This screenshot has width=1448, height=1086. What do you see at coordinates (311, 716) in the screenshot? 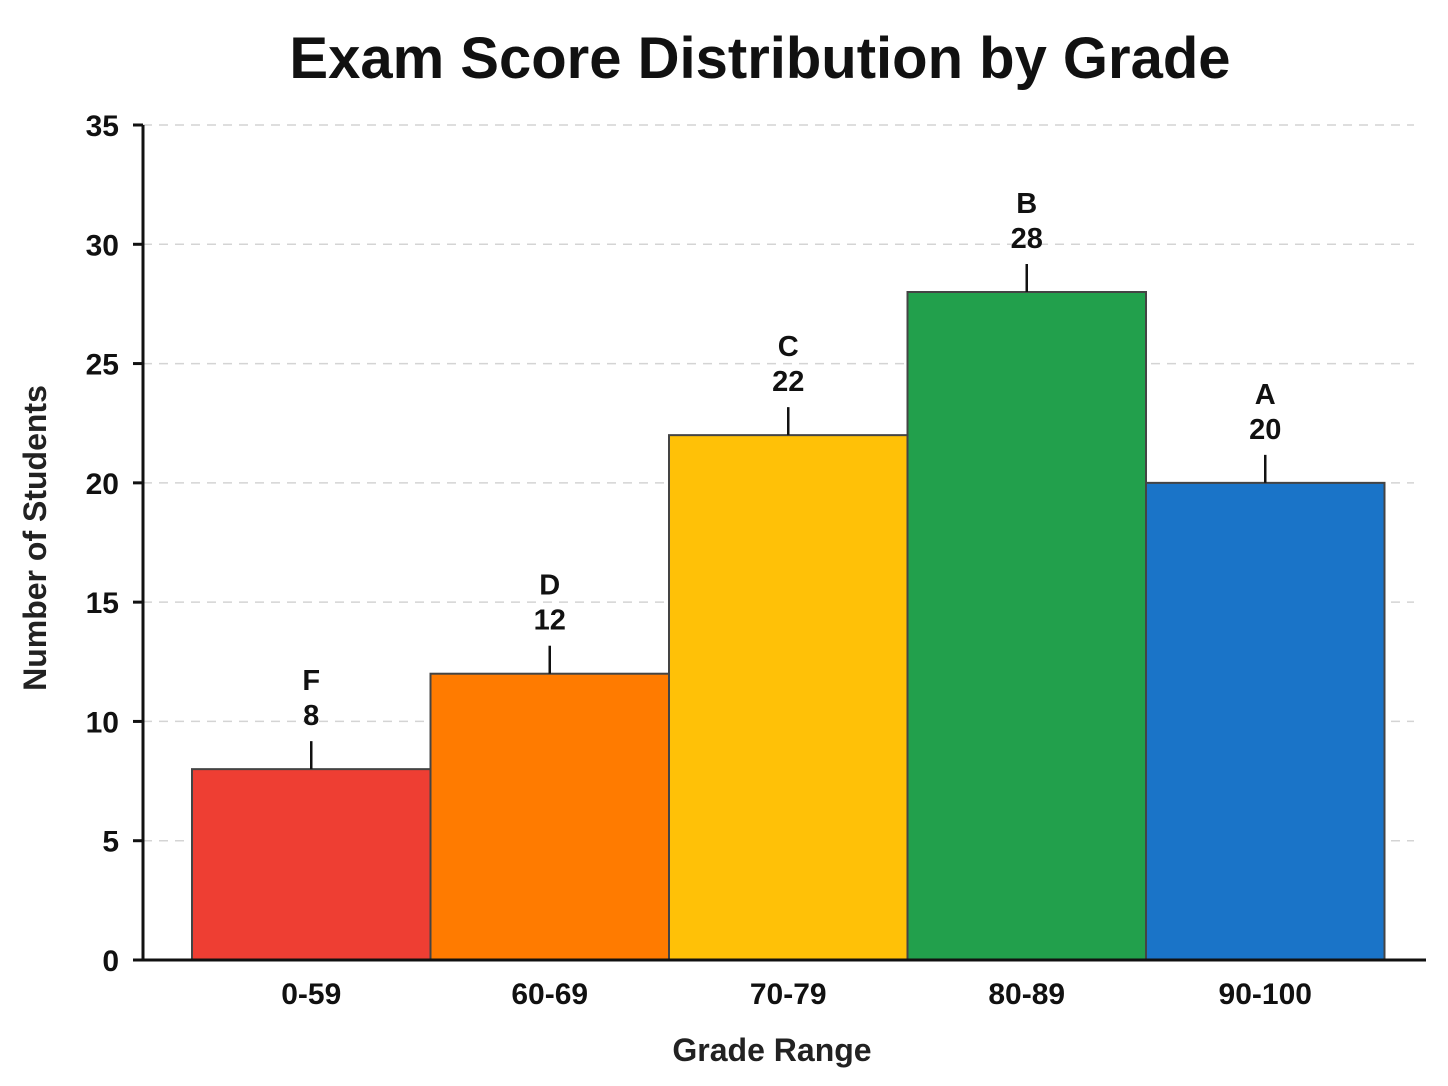
I see `value-label-0-59: 8` at bounding box center [311, 716].